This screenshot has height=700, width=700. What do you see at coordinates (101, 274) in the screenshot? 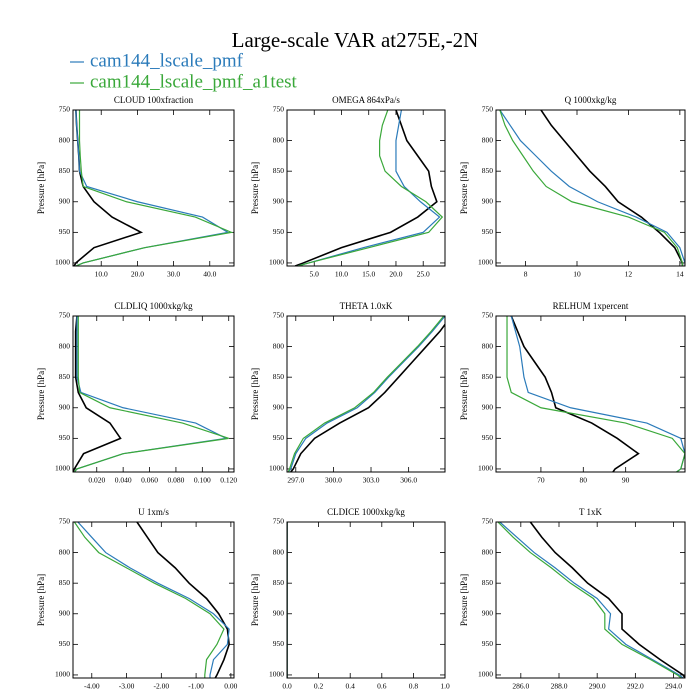
I see `x-tick-label: 10.0` at bounding box center [101, 274].